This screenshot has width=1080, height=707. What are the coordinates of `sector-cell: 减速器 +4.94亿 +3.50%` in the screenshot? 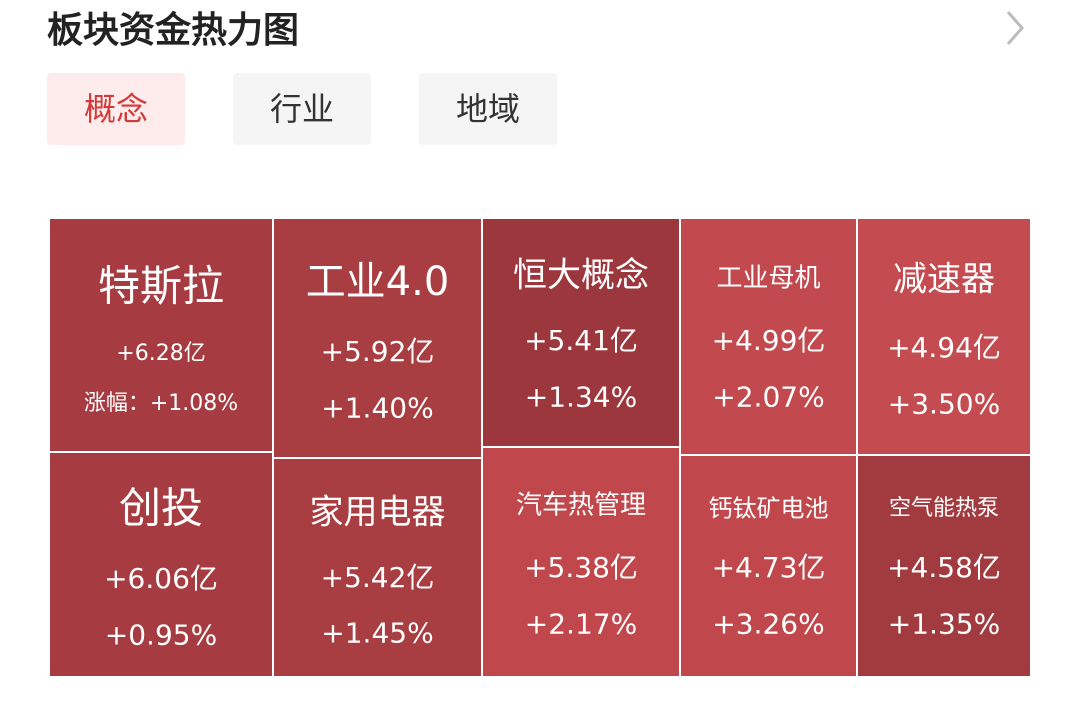 It's located at (944, 336).